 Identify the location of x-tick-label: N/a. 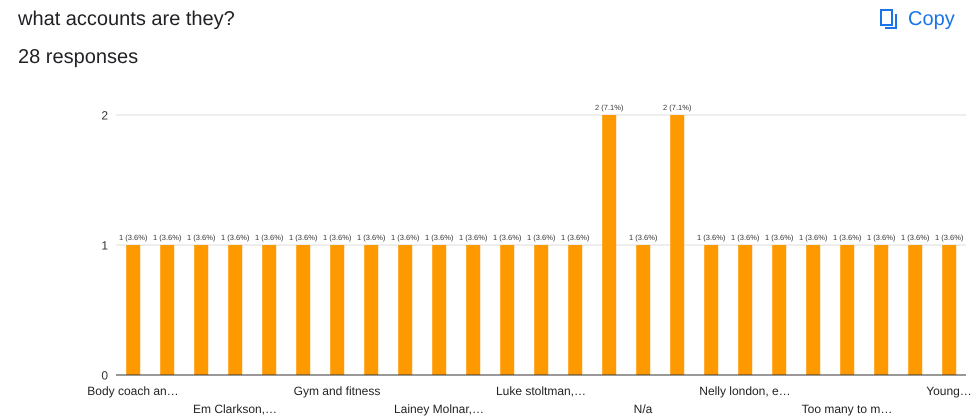
(643, 409).